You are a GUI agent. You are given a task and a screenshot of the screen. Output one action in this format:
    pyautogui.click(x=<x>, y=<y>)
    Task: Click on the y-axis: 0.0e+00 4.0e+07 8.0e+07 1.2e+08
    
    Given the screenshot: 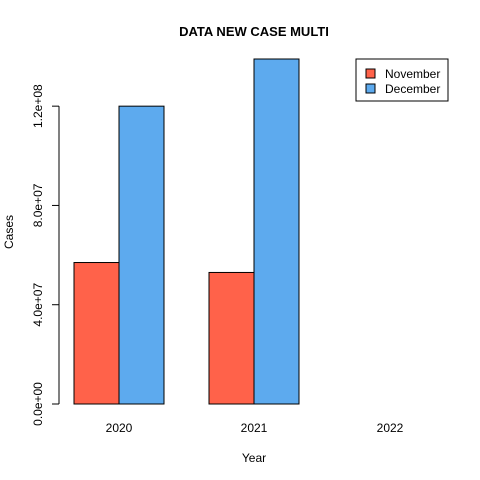 What is the action you would take?
    pyautogui.click(x=45, y=255)
    